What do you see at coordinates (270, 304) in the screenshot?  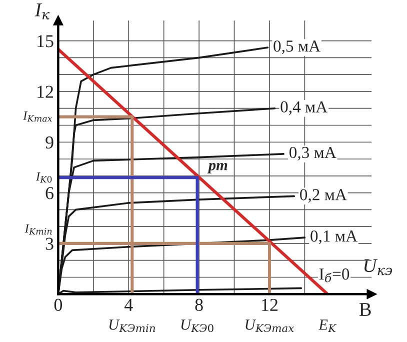 I see `x-tick-label: 12` at bounding box center [270, 304].